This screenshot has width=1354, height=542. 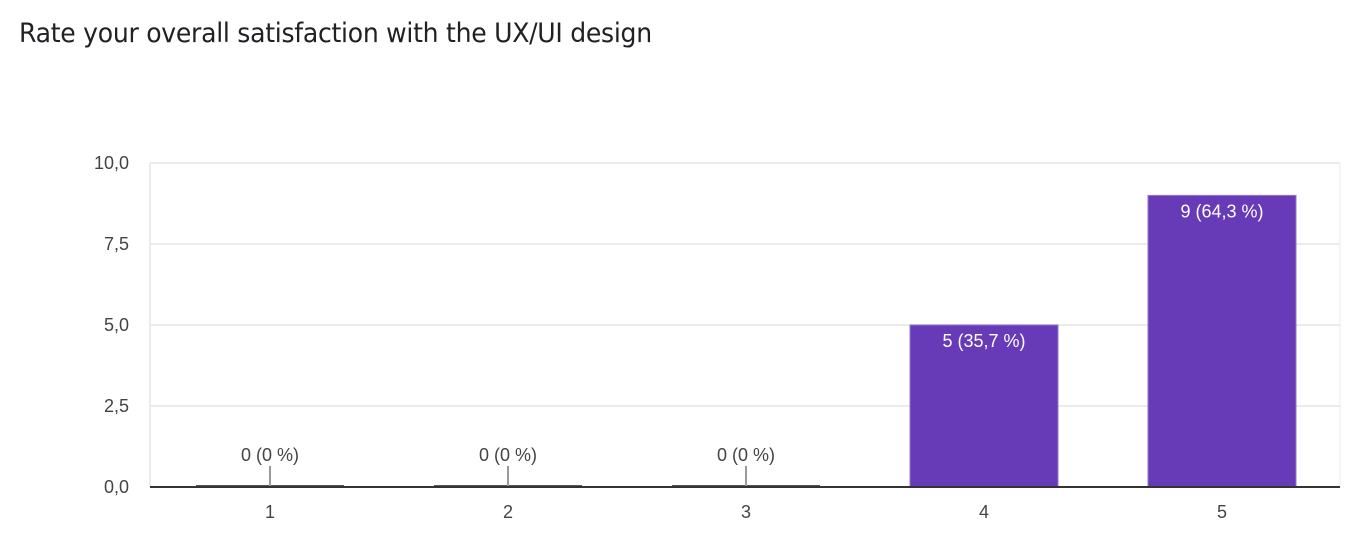 What do you see at coordinates (746, 466) in the screenshot?
I see `bar-3: 0 (0 %)` at bounding box center [746, 466].